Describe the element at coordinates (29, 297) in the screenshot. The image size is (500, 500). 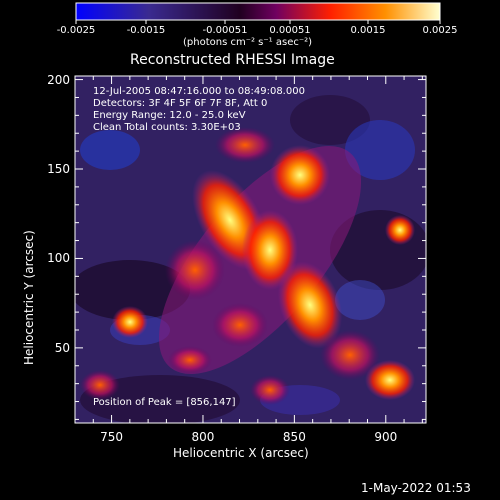
I see `y-axis-label: Heliocentric Y (arcsec)` at that location.